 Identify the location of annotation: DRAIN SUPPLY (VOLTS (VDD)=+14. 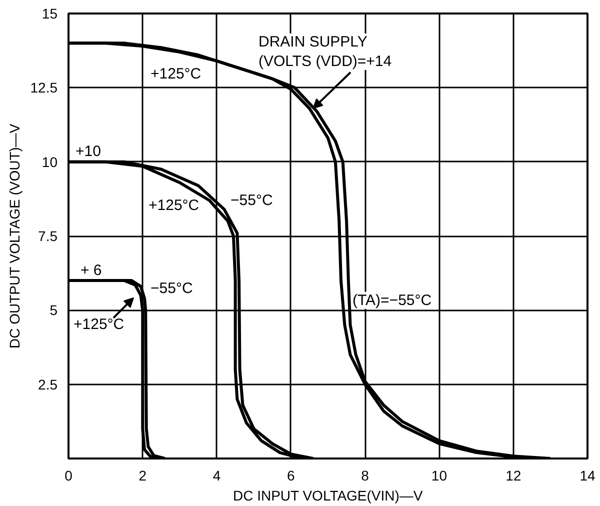
(325, 51).